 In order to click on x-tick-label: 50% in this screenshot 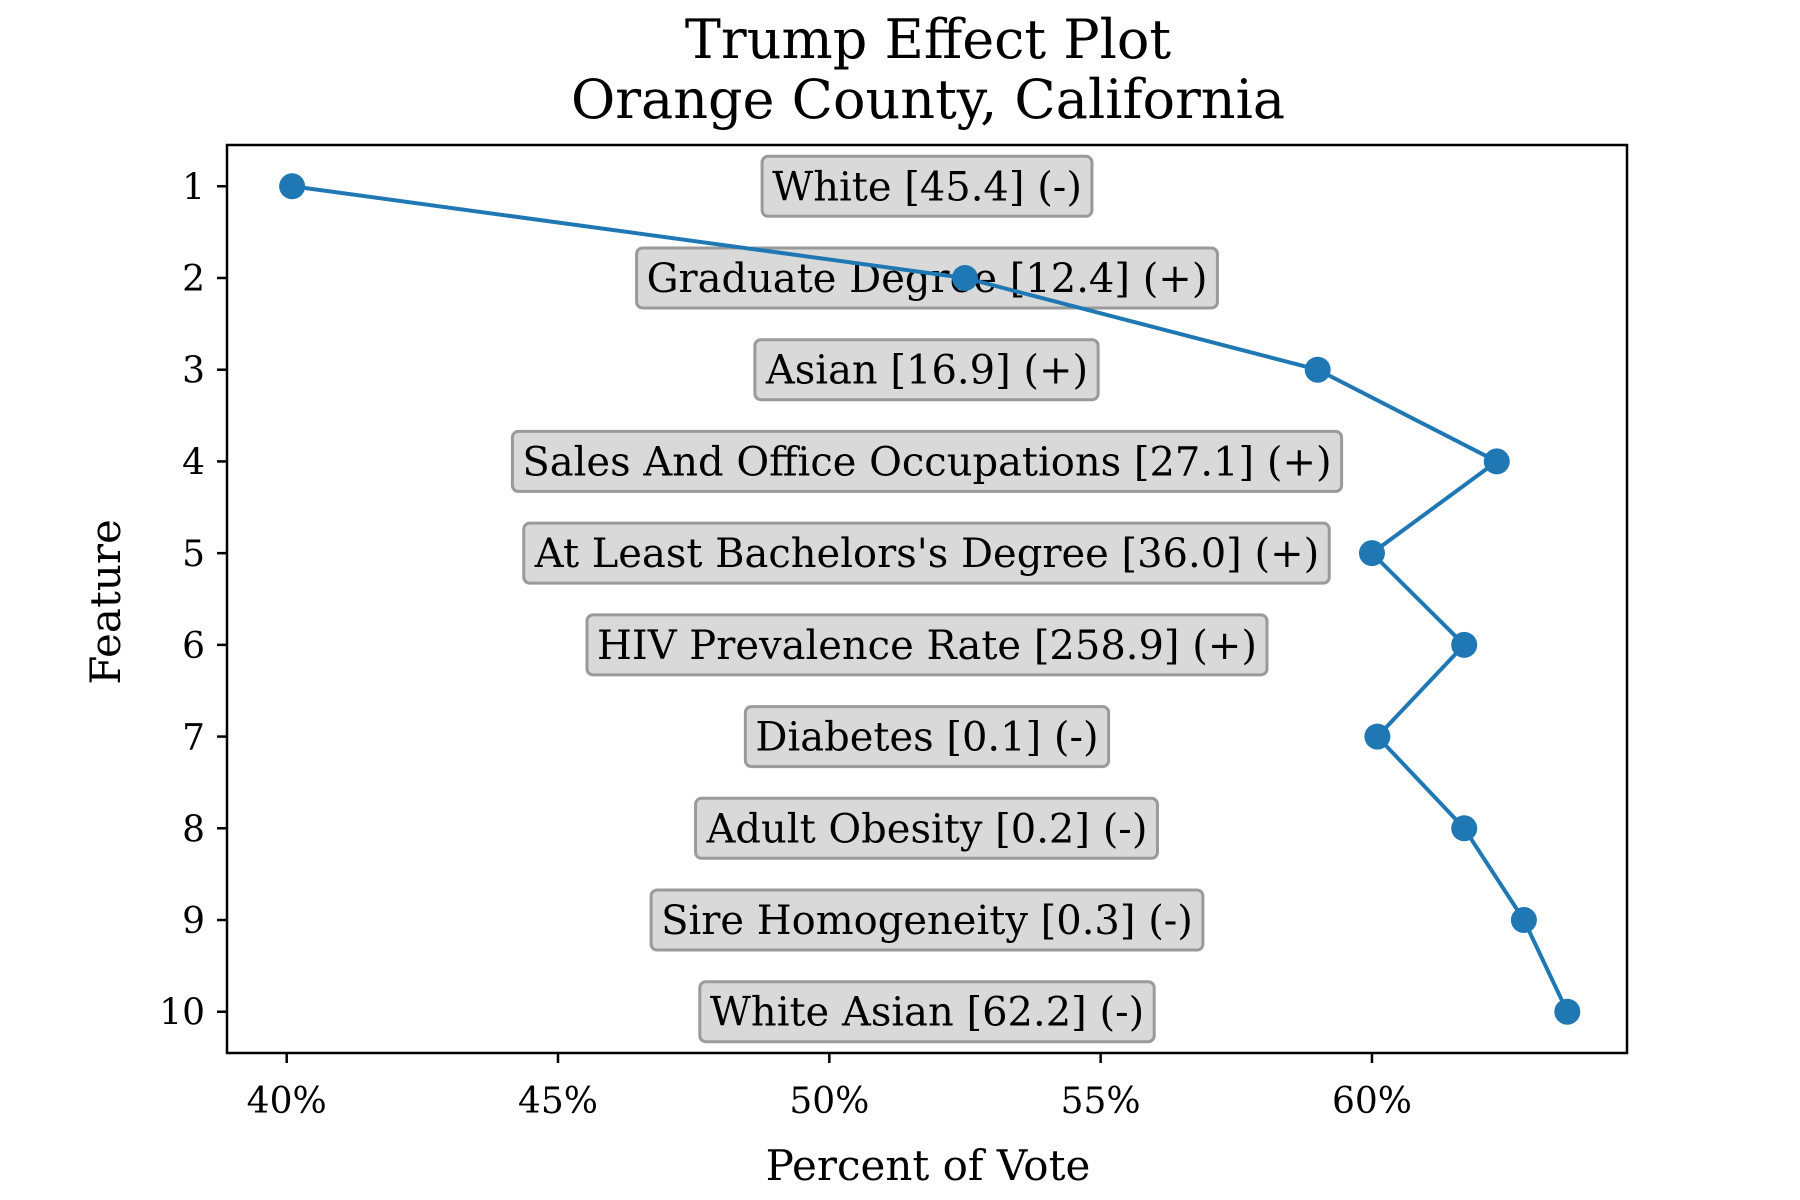, I will do `click(829, 1101)`.